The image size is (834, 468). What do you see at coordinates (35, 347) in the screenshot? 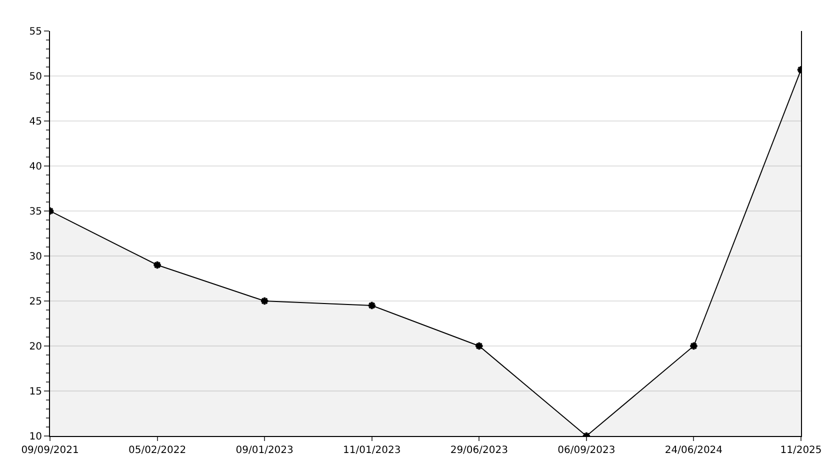
I see `y-tick-label: 20` at bounding box center [35, 347].